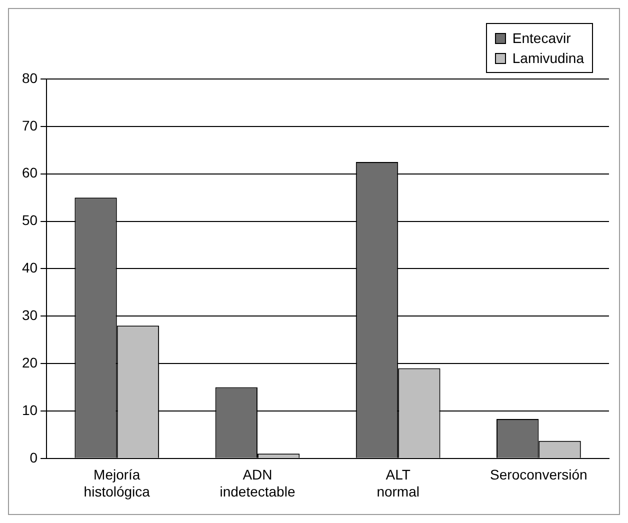 This screenshot has width=628, height=523. What do you see at coordinates (539, 474) in the screenshot?
I see `x-tick-label: Seroconversión` at bounding box center [539, 474].